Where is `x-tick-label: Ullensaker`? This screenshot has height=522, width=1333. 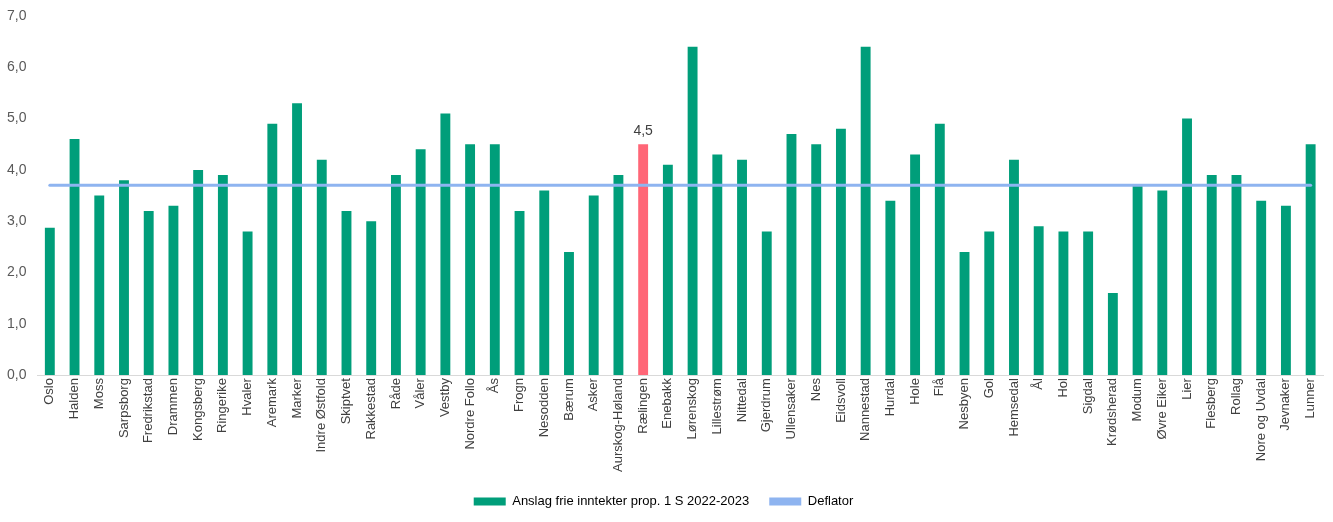
x-tick-label: Ullensaker is located at coordinates (791, 408).